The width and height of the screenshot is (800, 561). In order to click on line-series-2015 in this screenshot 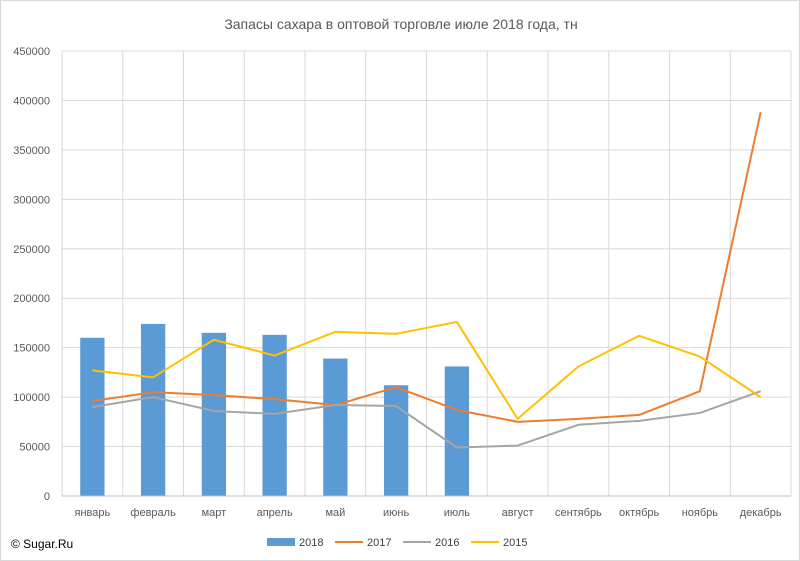, I will do `click(427, 370)`.